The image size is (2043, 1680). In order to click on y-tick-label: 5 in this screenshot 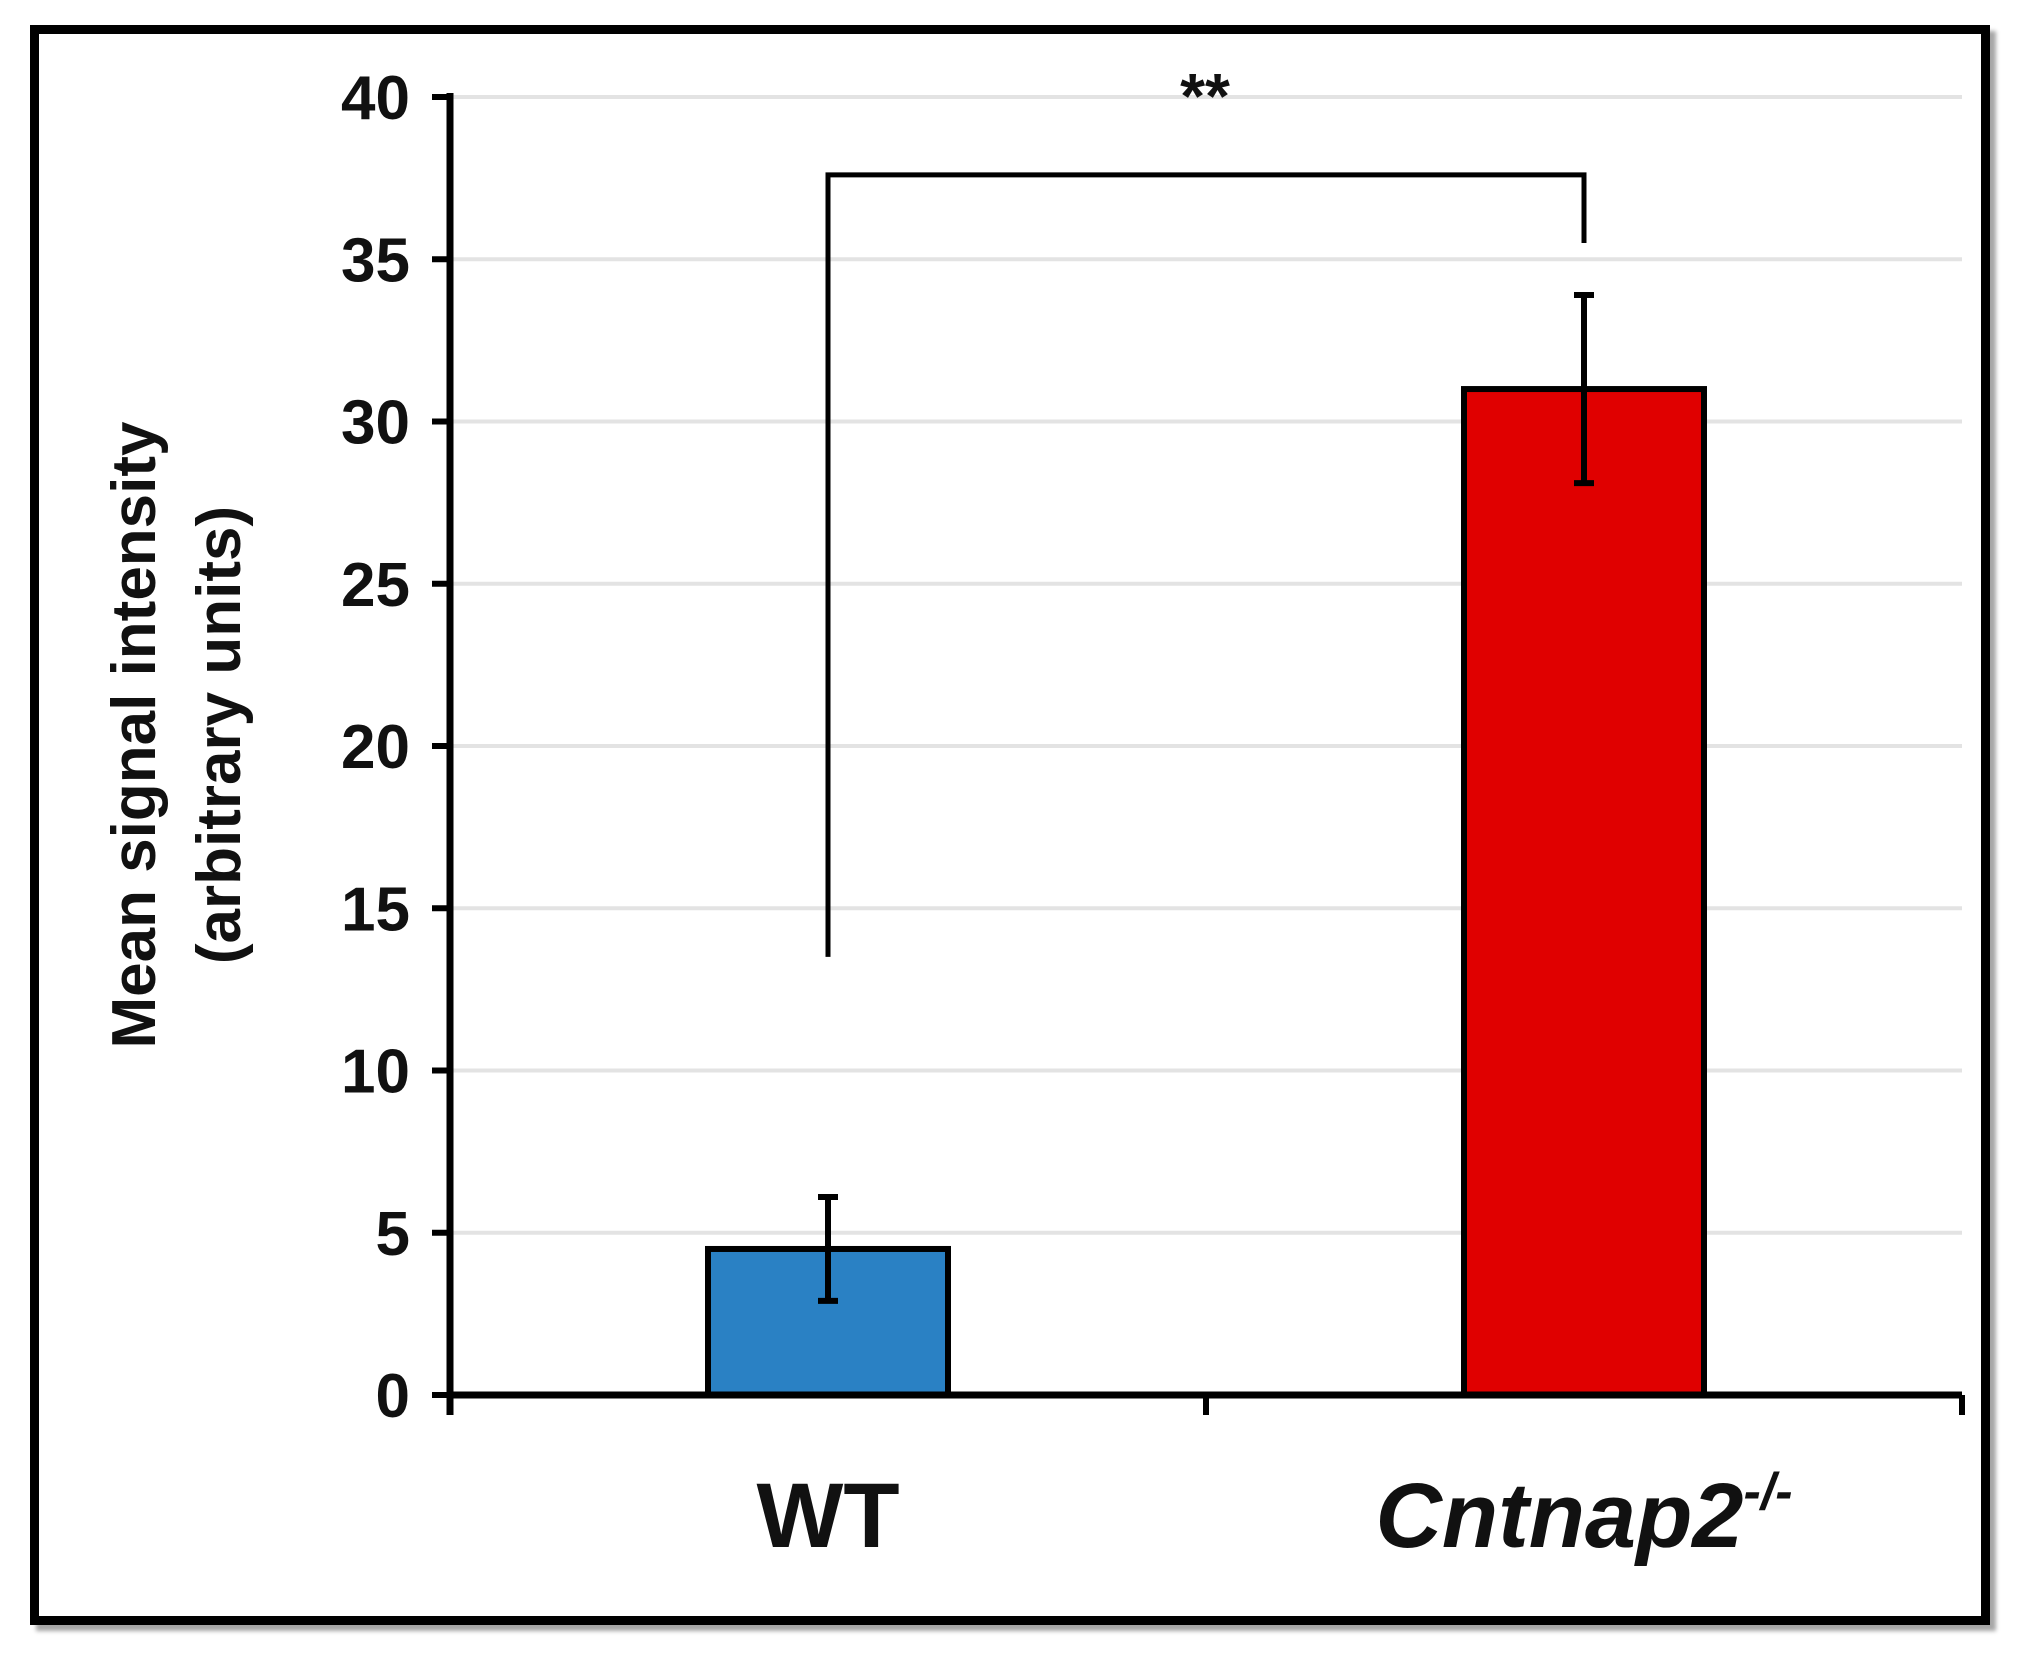, I will do `click(393, 1234)`.